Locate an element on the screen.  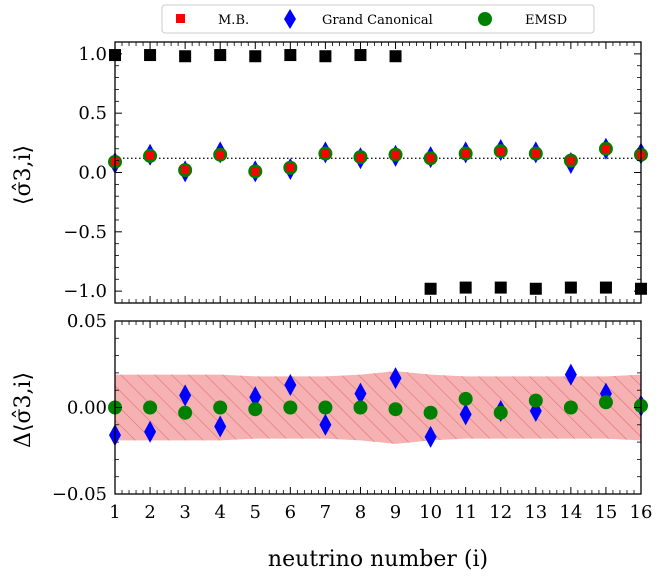
x-tick-label: 15 is located at coordinates (605, 512).